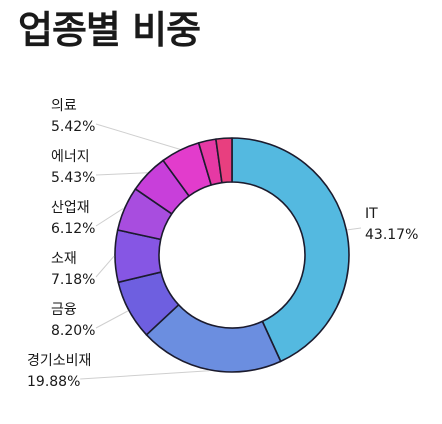  What do you see at coordinates (73, 280) in the screenshot?
I see `slice-value-label: 7.18%` at bounding box center [73, 280].